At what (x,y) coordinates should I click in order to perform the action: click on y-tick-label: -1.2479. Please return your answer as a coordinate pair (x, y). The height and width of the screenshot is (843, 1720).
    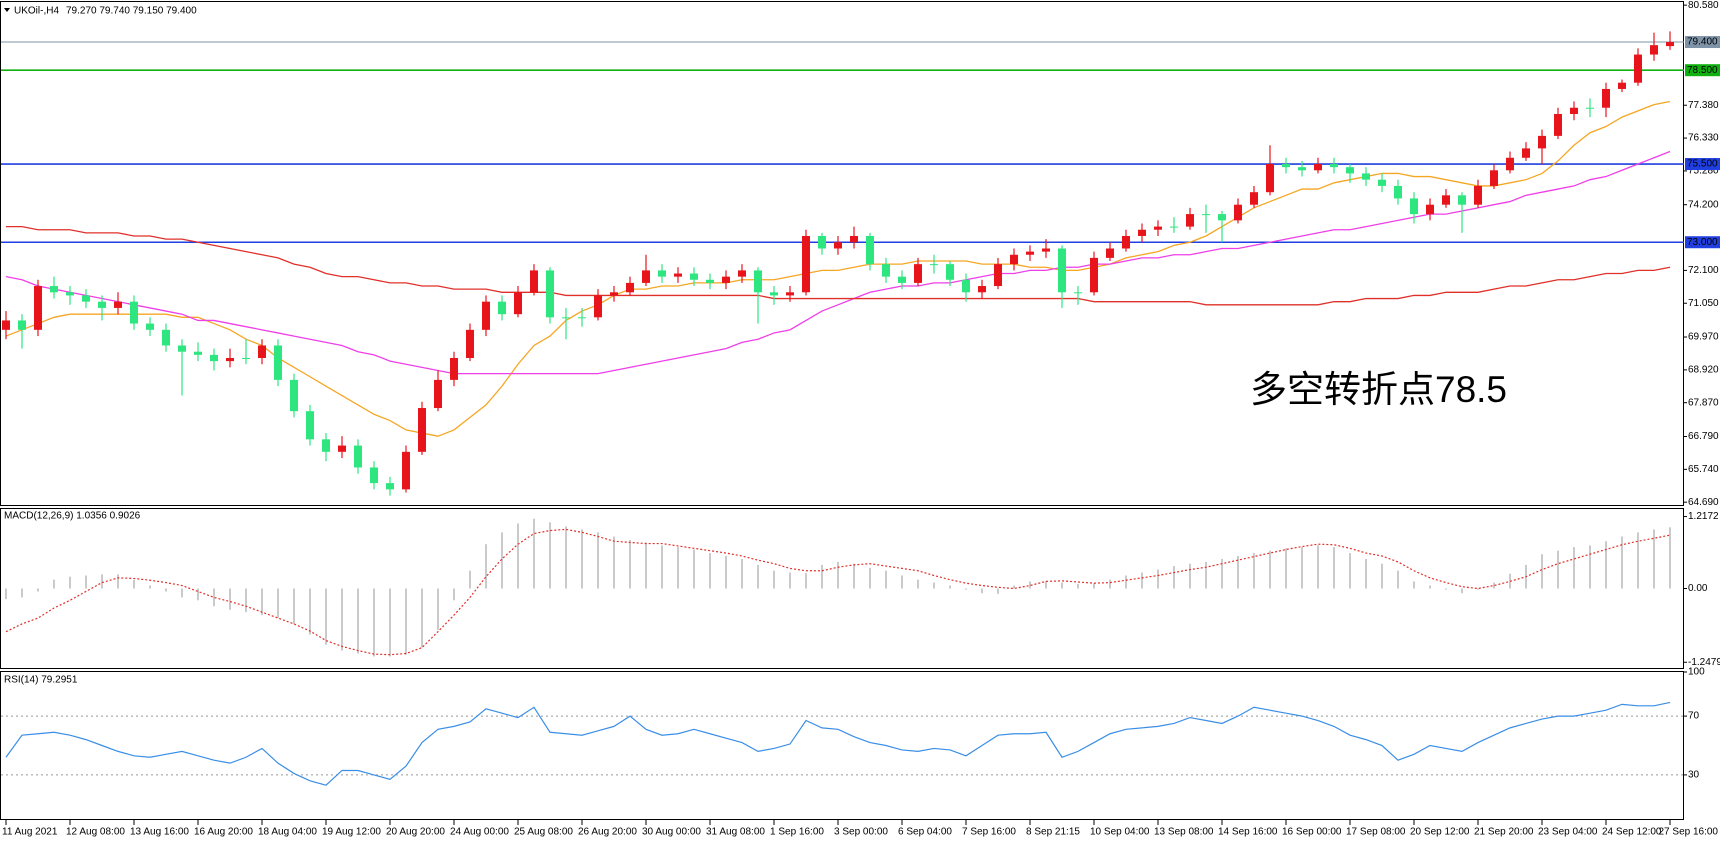
    Looking at the image, I should click on (1704, 662).